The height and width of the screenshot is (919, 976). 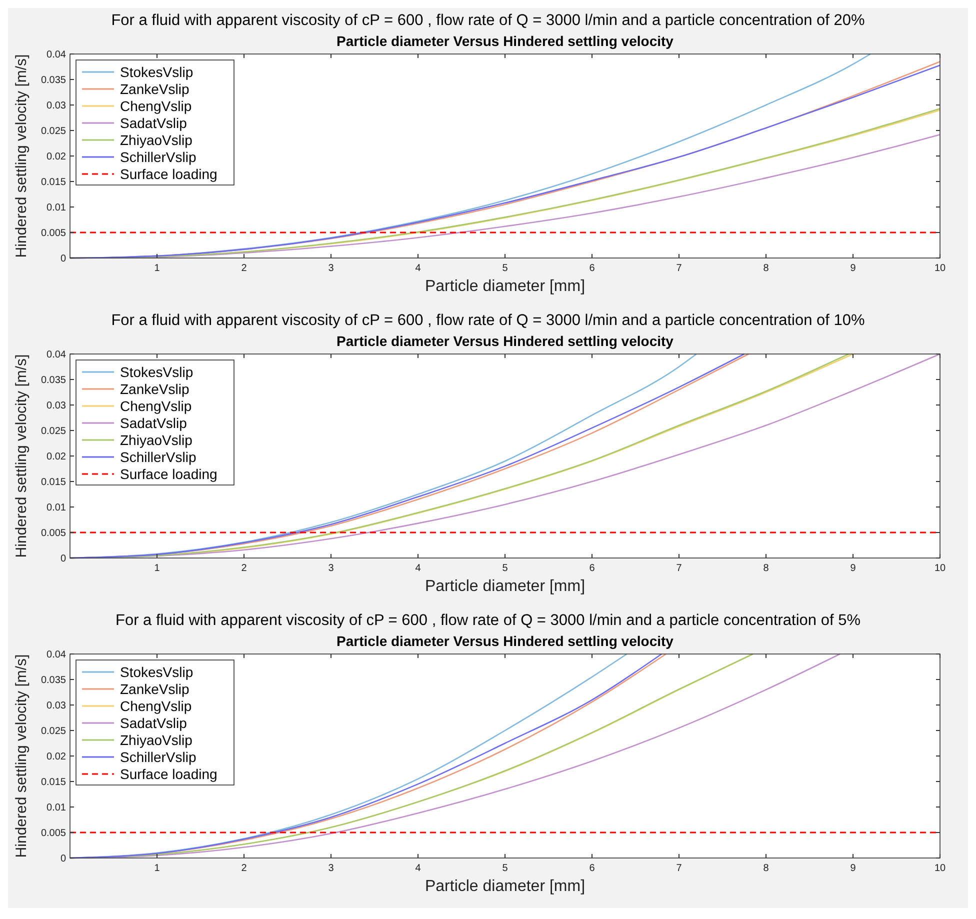 I want to click on chart-subtitle: For a fluid with apparent viscosity of cP = 600 , flow rate of Q = 3000 l/min and a particle concentration of 10%, so click(x=488, y=320).